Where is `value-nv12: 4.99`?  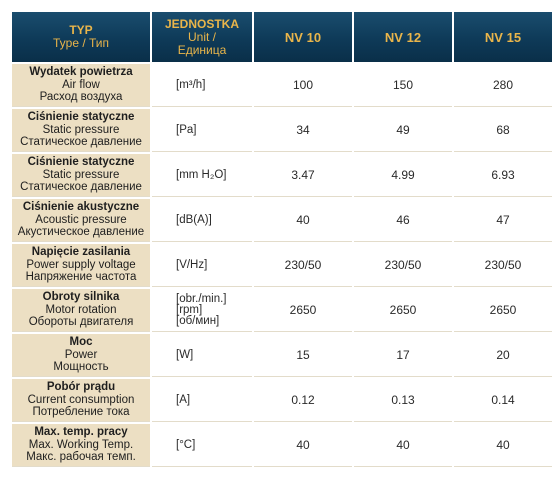
value-nv12: 4.99 is located at coordinates (403, 175).